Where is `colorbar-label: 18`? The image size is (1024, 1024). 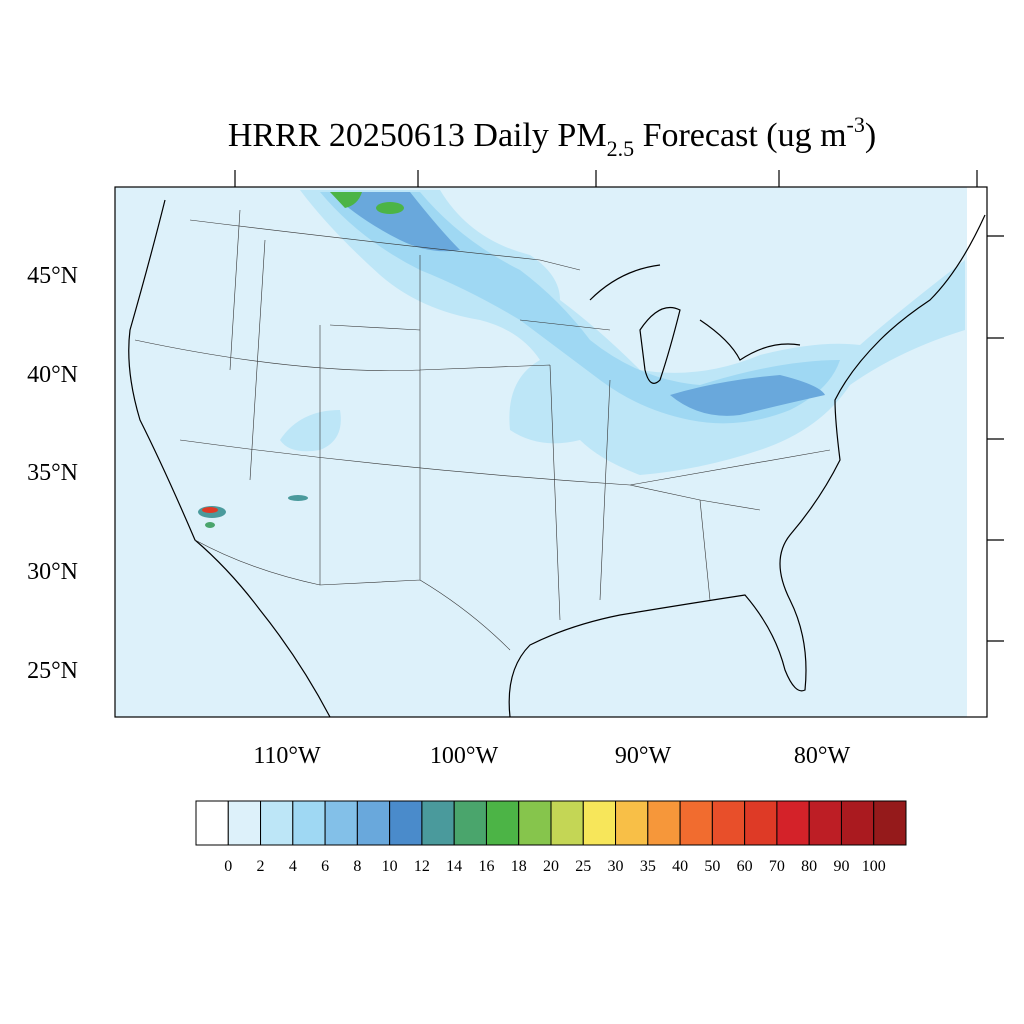 colorbar-label: 18 is located at coordinates (519, 866).